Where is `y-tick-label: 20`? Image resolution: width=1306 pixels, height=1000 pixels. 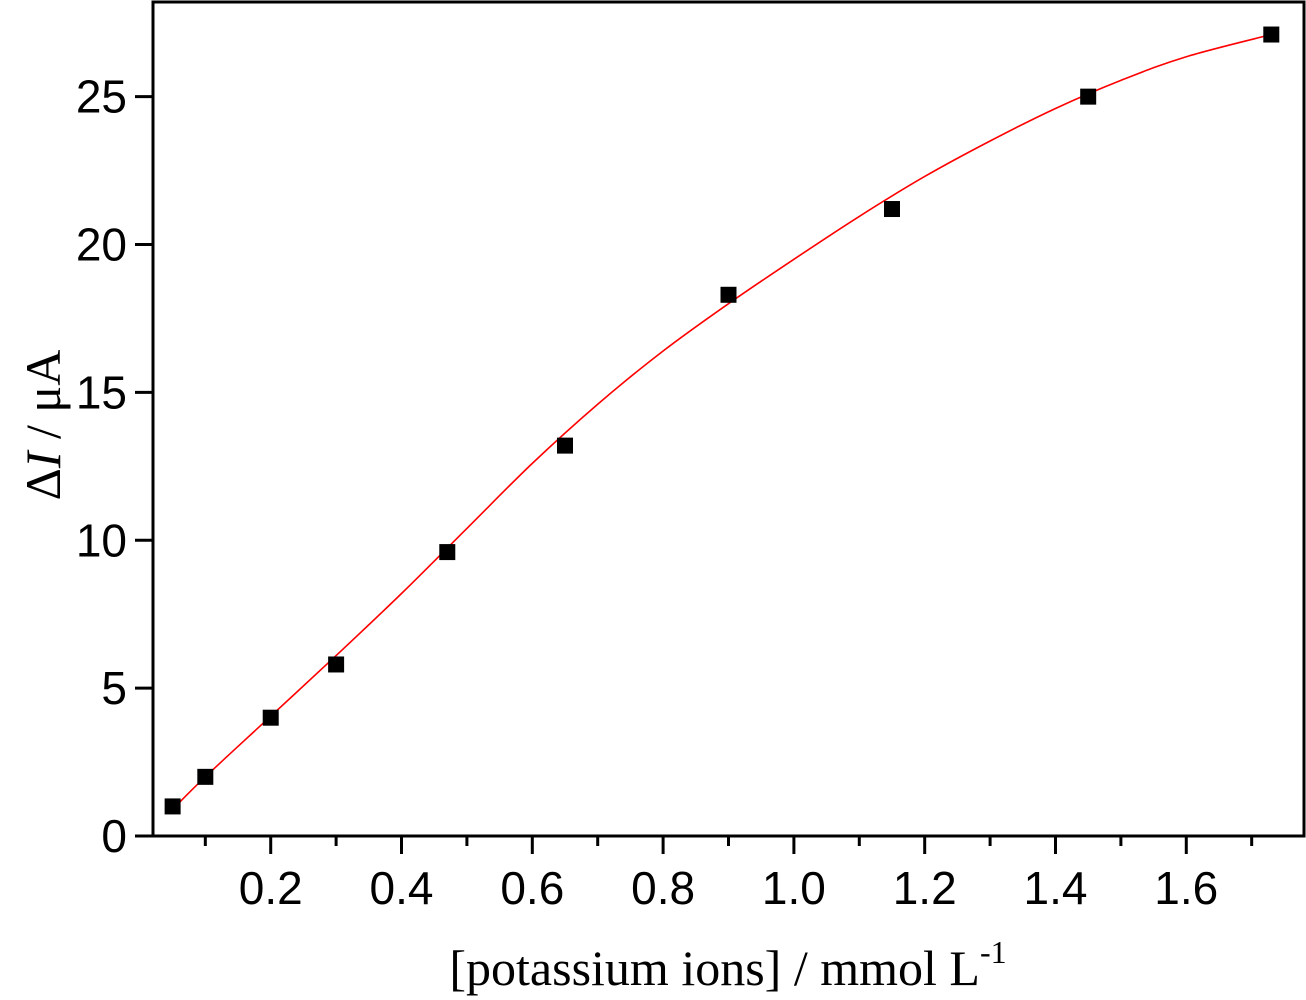 y-tick-label: 20 is located at coordinates (101, 245).